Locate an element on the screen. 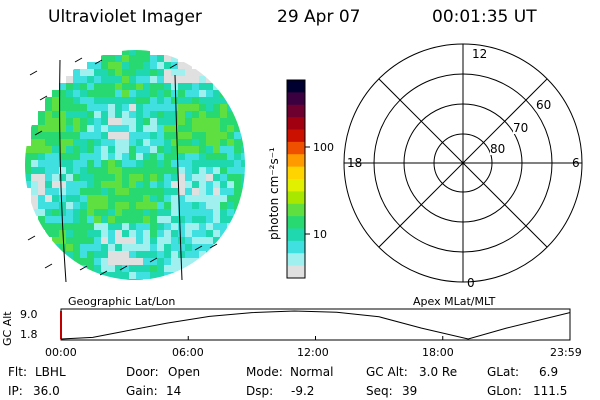 This screenshot has height=400, width=600. gain-value: 14 is located at coordinates (174, 391).